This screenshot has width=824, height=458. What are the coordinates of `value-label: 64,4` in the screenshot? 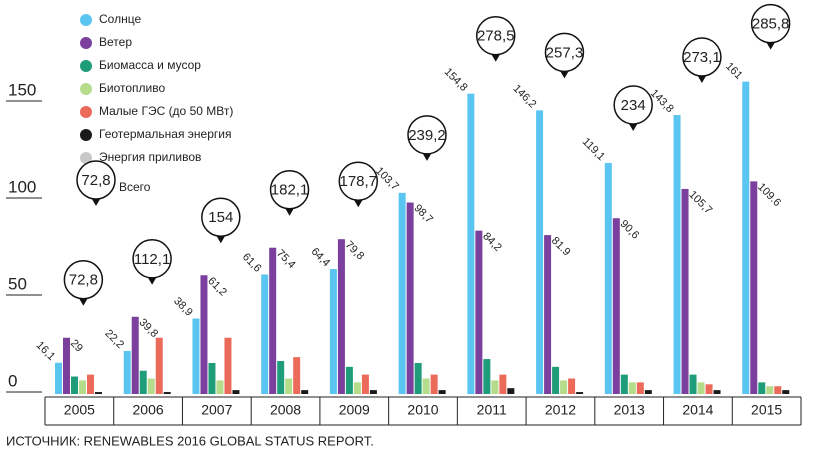 It's located at (321, 258).